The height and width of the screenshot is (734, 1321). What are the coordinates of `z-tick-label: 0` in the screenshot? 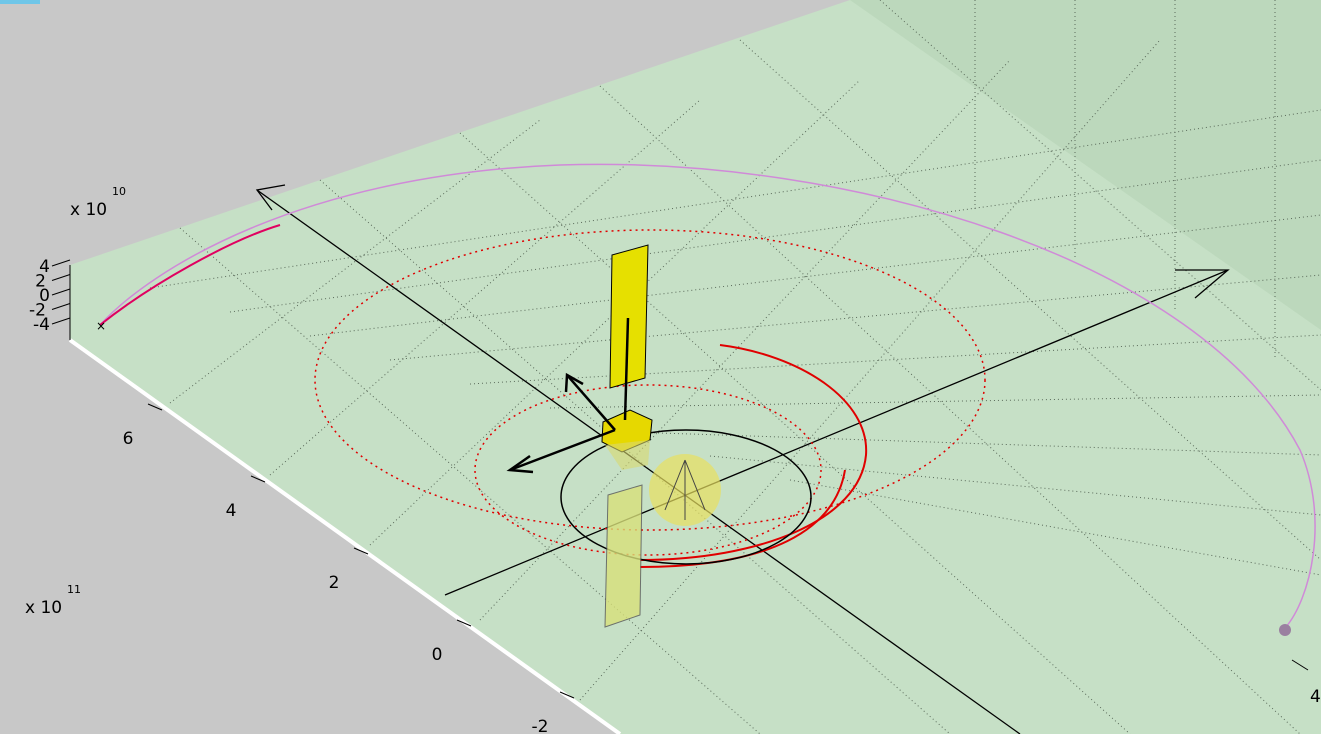 It's located at (44, 296).